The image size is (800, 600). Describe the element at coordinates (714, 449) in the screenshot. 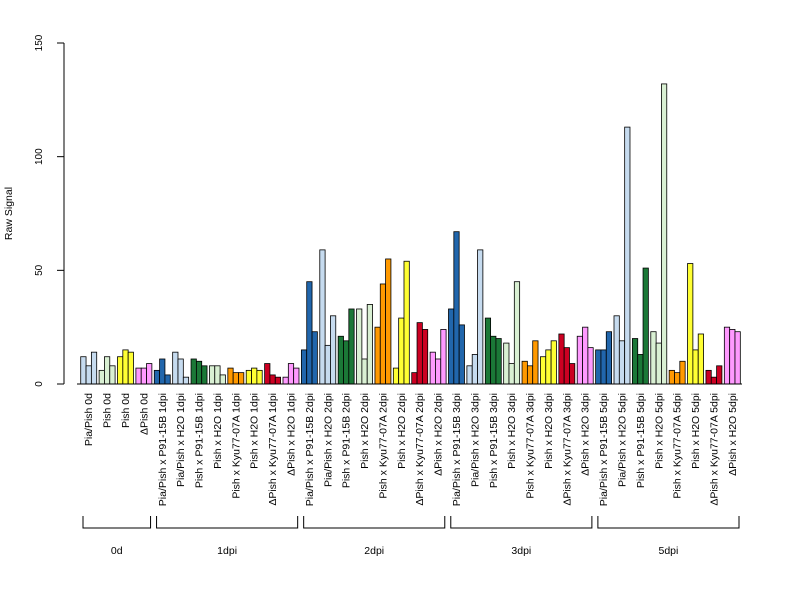

I see `x-tick-label: ΔPish x Kyu77-07A 5dpi` at that location.